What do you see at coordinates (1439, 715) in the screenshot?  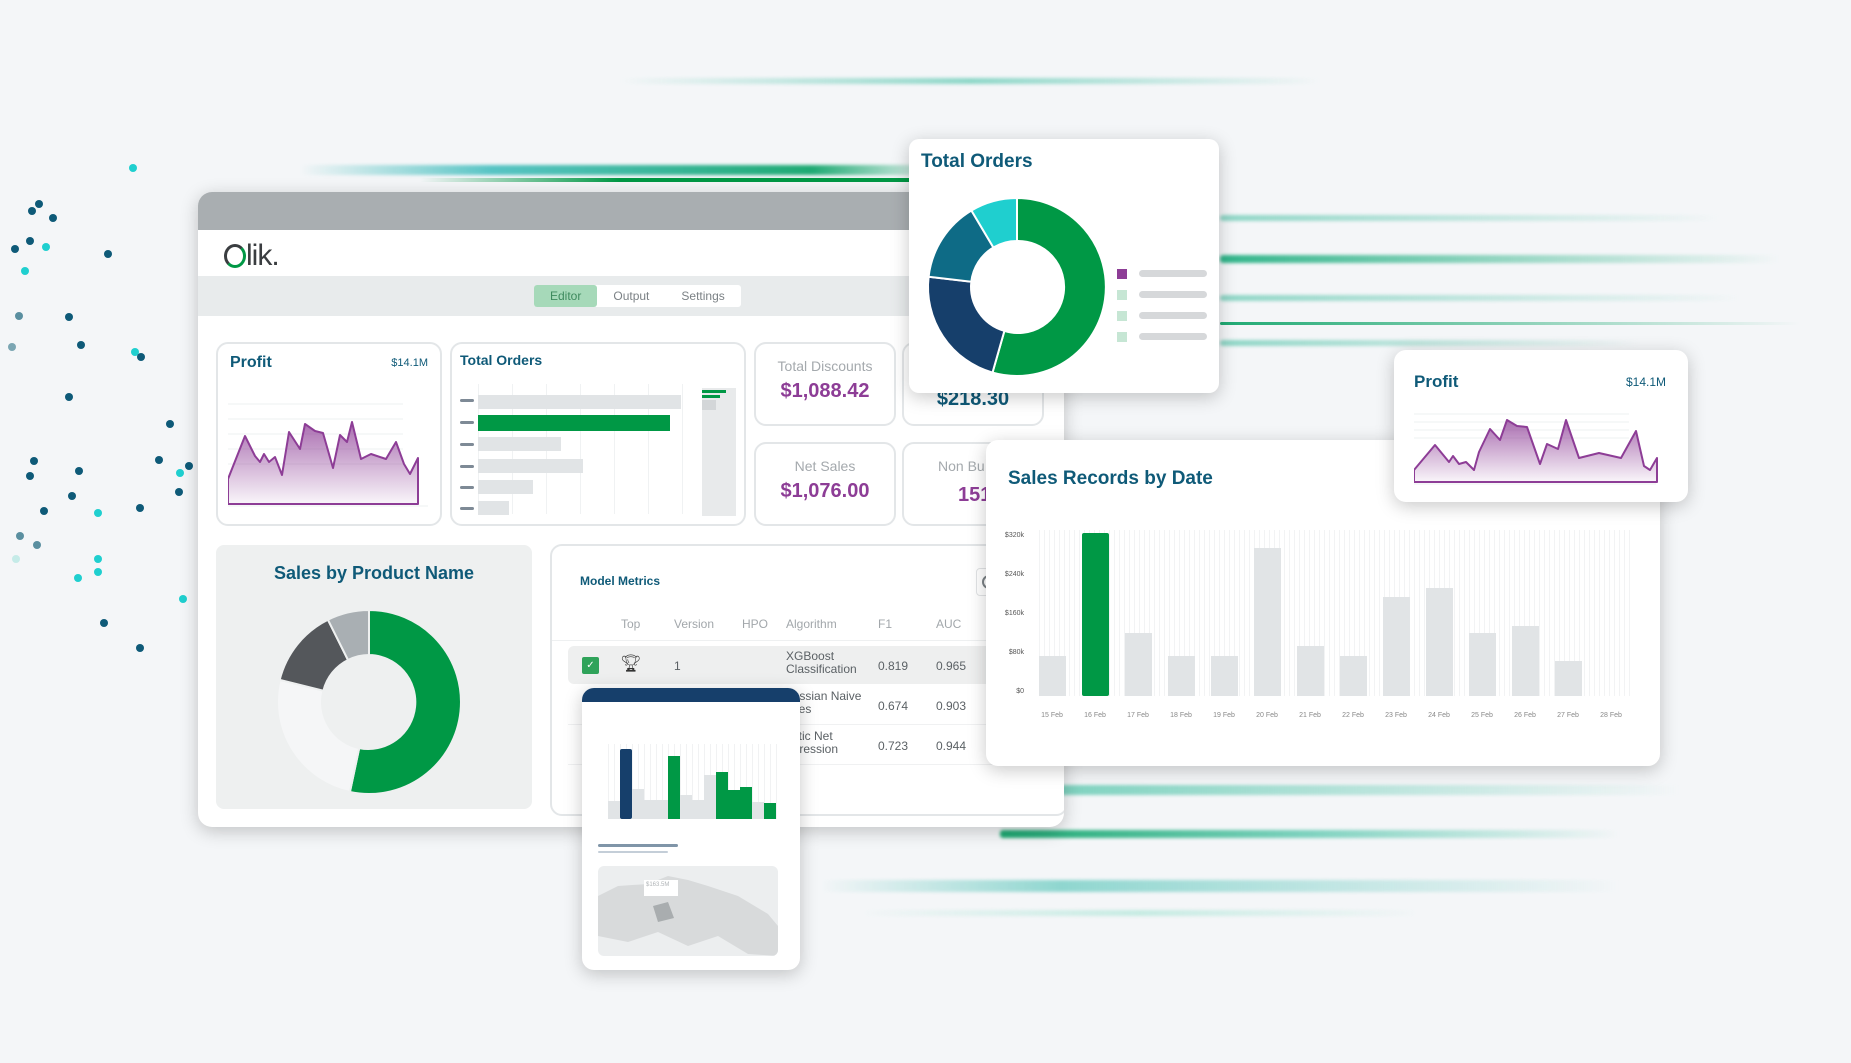 I see `xtick: 24 Feb` at bounding box center [1439, 715].